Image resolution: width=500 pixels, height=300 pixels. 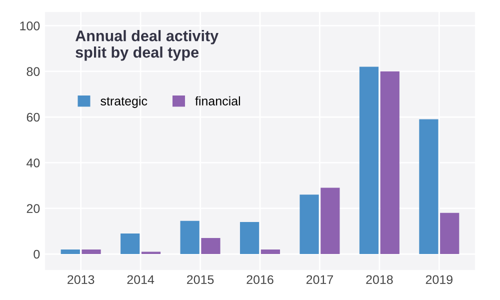 What do you see at coordinates (319, 279) in the screenshot?
I see `x-tick-label: 2017` at bounding box center [319, 279].